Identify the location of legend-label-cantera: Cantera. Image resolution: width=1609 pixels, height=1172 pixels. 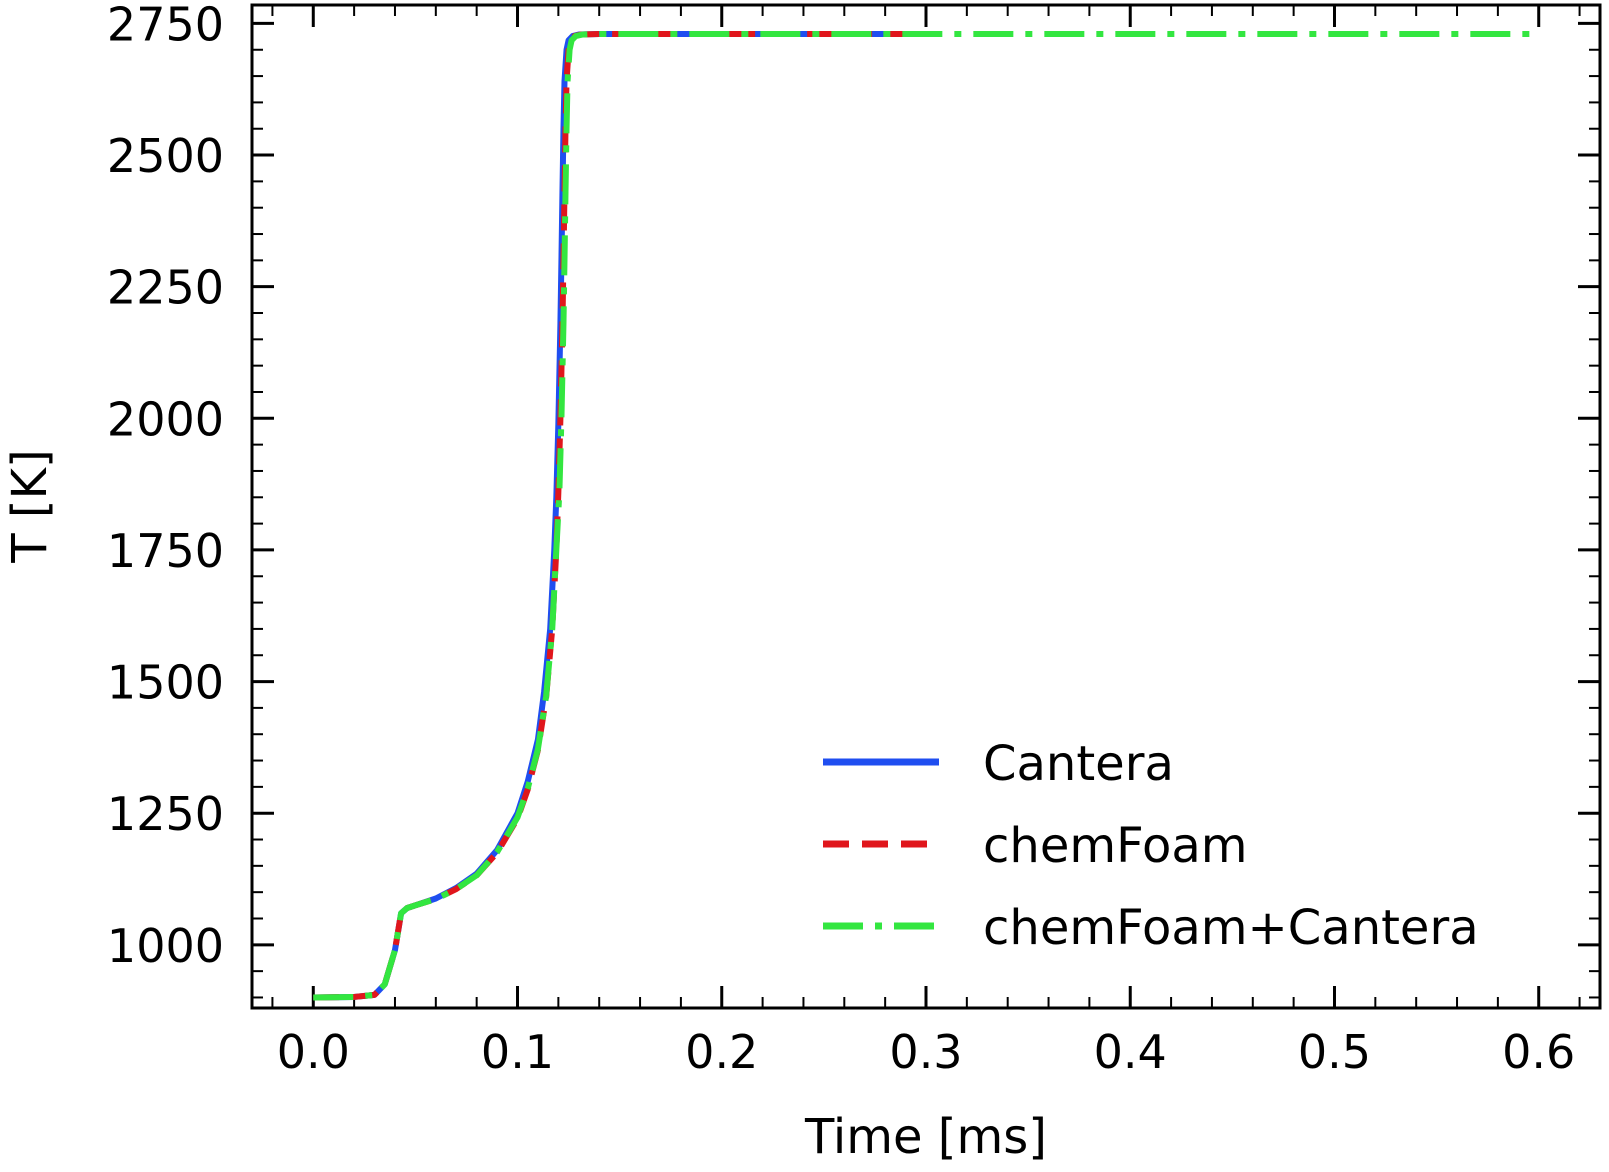
(1078, 764).